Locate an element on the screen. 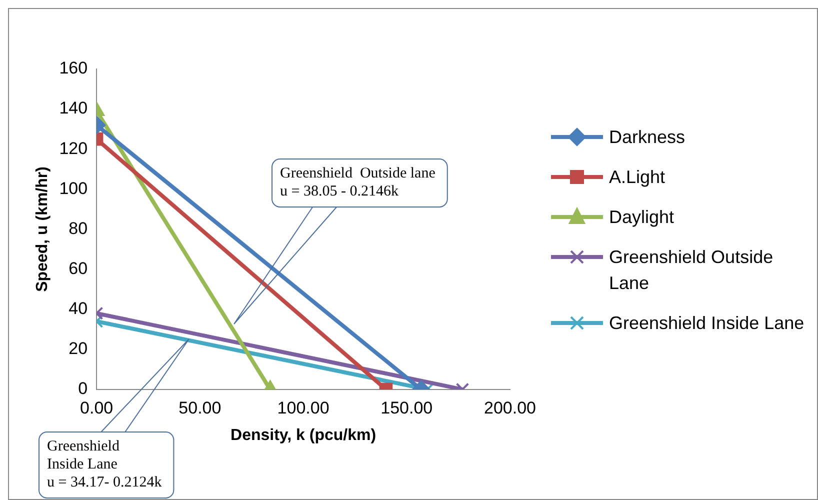 This screenshot has width=818, height=500. y-tick-label: 120 is located at coordinates (73, 148).